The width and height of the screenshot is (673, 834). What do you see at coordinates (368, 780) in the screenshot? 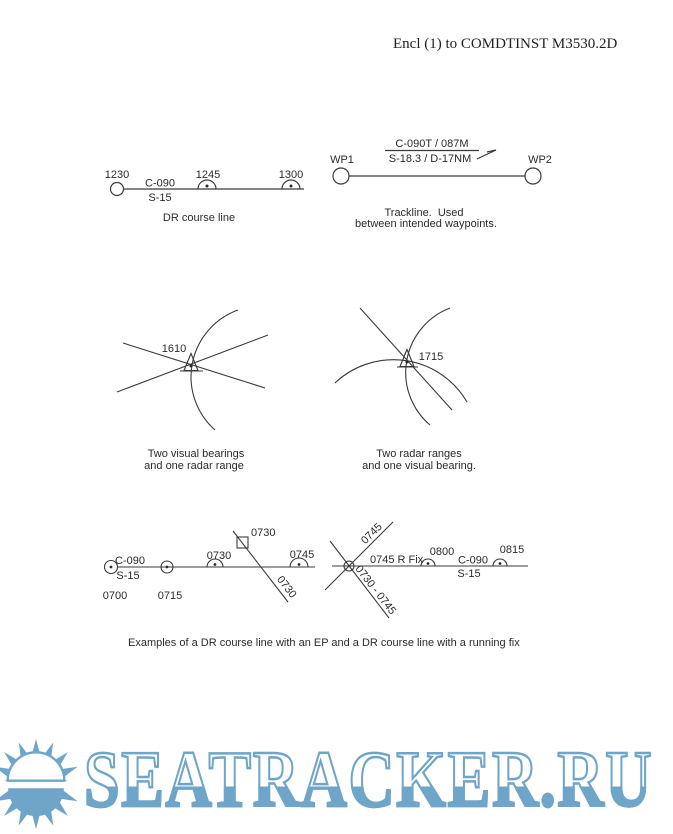
I see `watermark-text: SEATRACKER.RU` at bounding box center [368, 780].